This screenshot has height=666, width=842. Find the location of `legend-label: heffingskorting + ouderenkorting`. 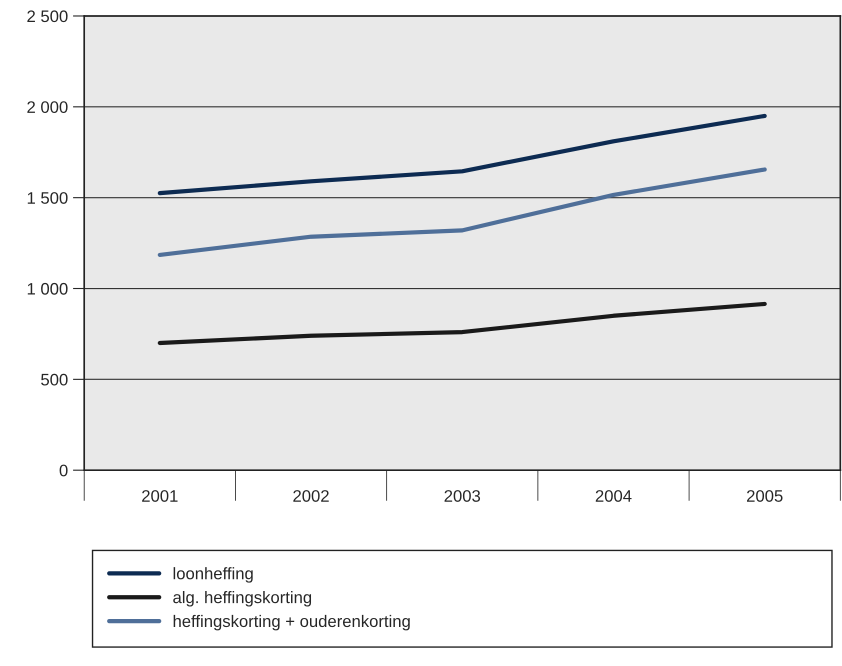

legend-label: heffingskorting + ouderenkorting is located at coordinates (292, 622).